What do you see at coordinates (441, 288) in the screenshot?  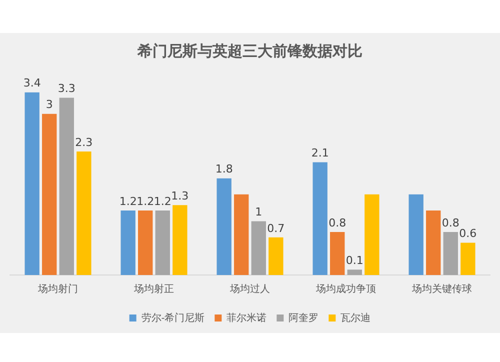 I see `x-tick-label: 场均关键传球` at bounding box center [441, 288].